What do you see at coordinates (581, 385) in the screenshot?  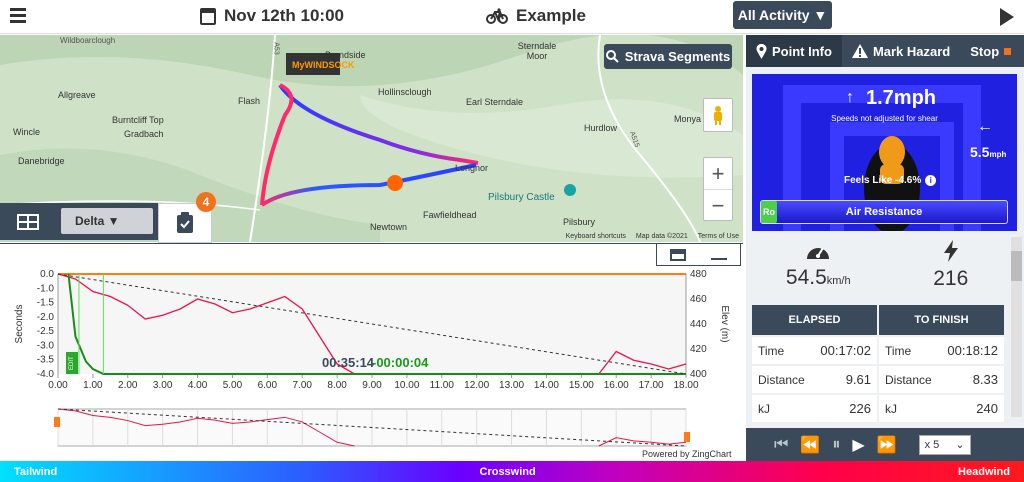 I see `x-tick-label: 15.00` at bounding box center [581, 385].